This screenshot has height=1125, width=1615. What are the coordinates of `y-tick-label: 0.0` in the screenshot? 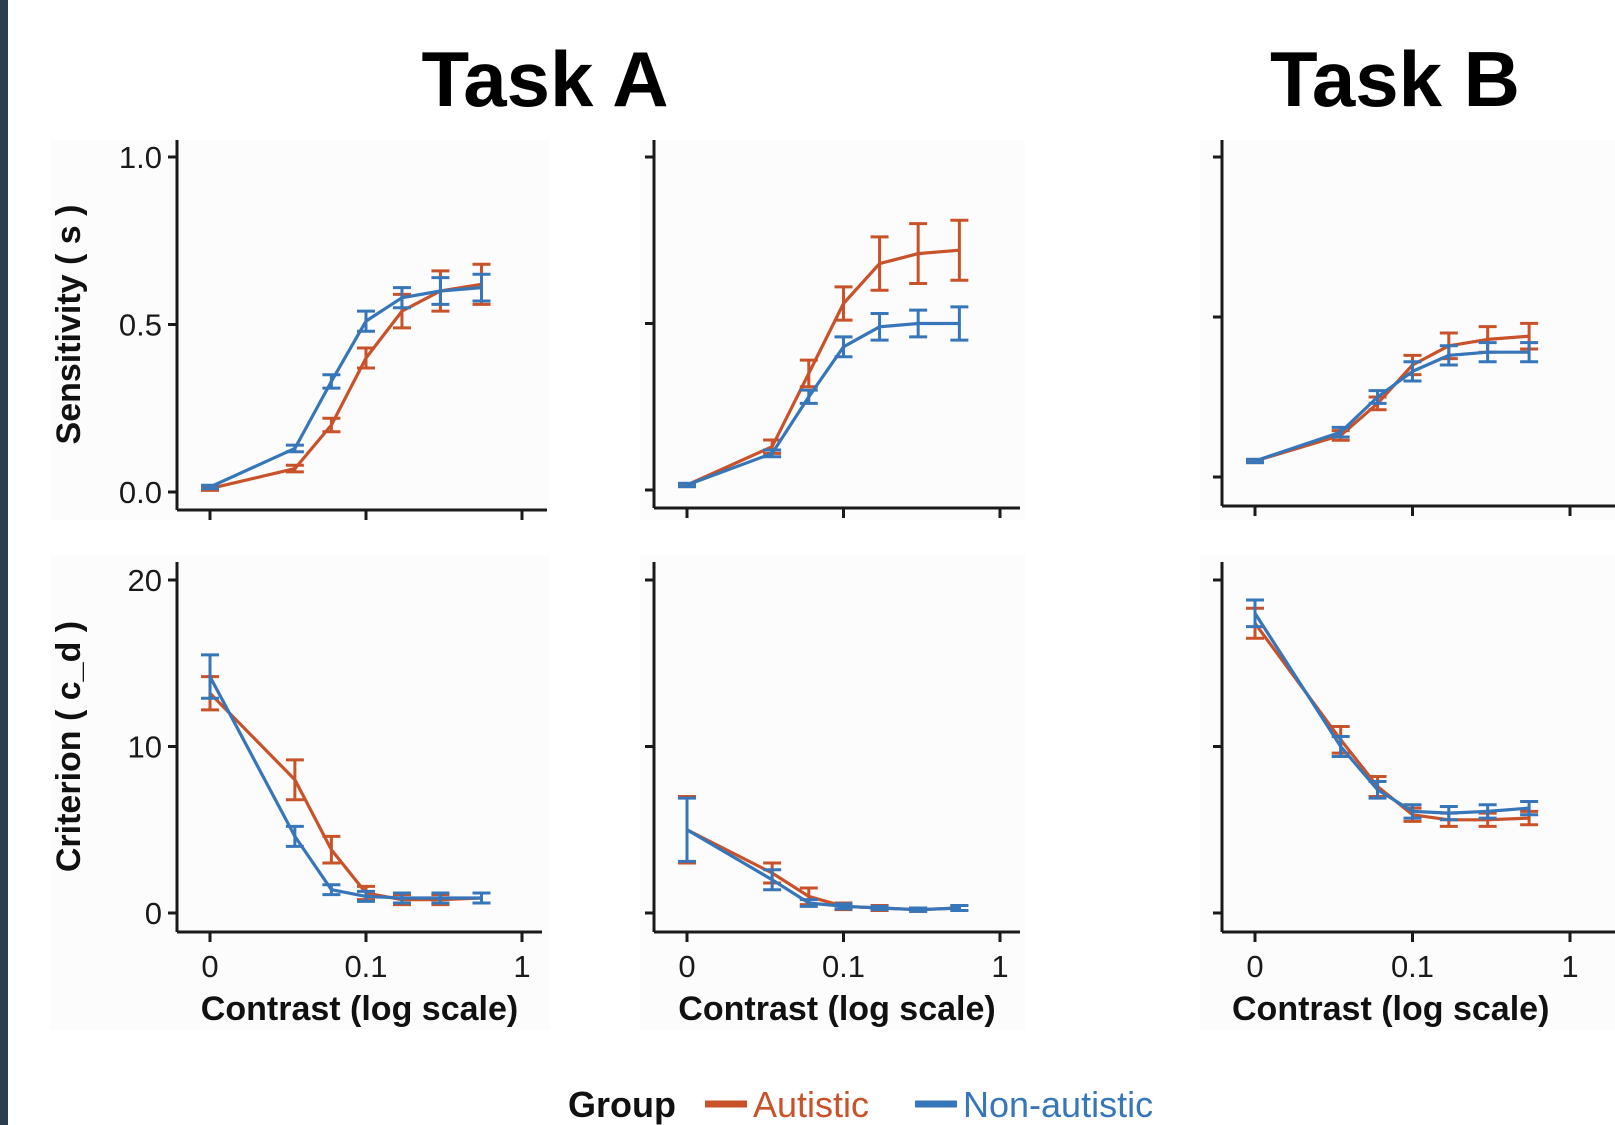 It's located at (140, 492).